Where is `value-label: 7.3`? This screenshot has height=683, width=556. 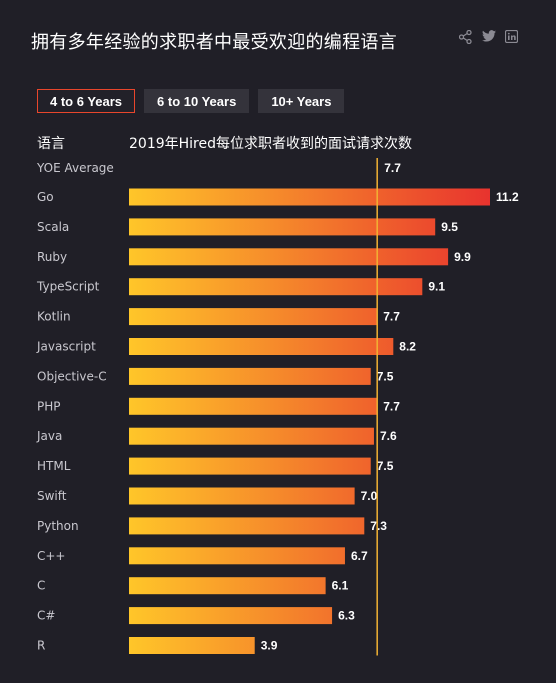
value-label: 7.3 is located at coordinates (378, 526).